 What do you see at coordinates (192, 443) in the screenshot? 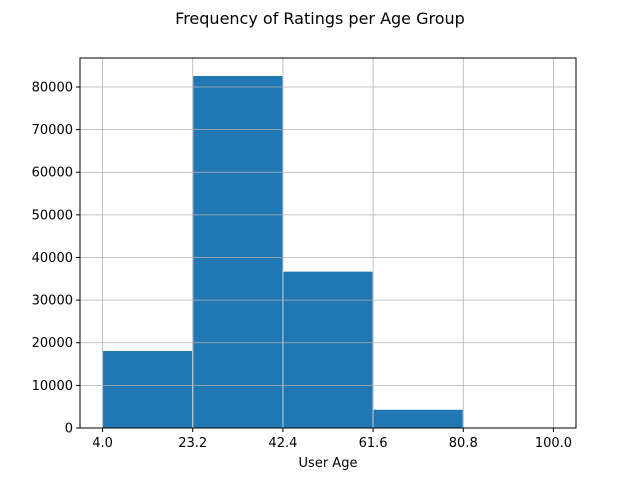
I see `x-tick-label: 23.2` at bounding box center [192, 443].